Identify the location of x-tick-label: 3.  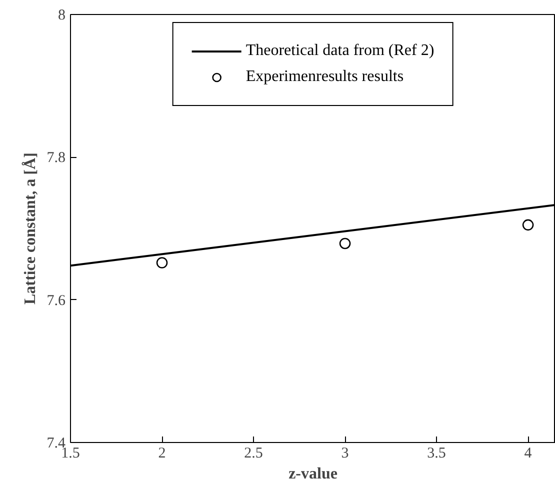
(345, 454).